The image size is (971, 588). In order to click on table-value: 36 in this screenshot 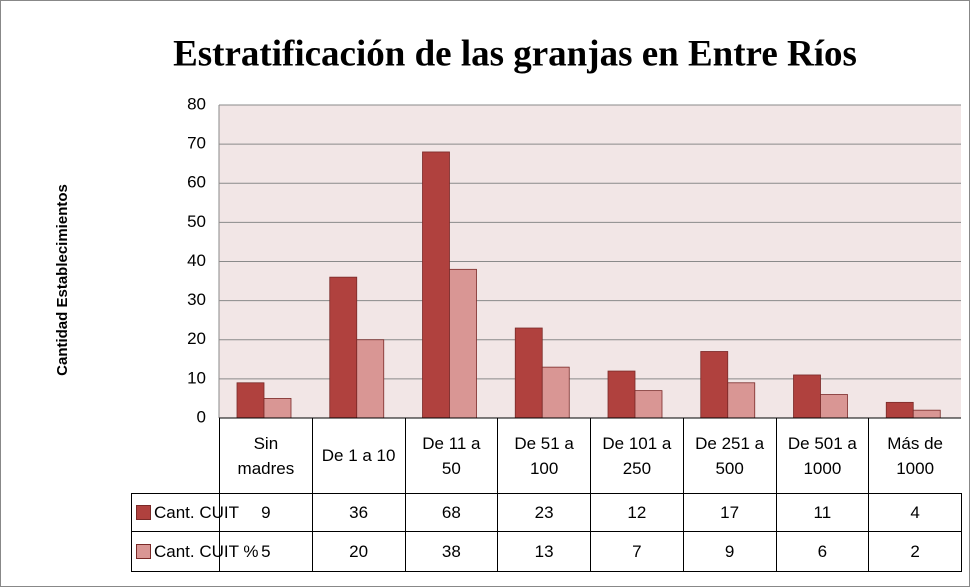, I will do `click(358, 512)`.